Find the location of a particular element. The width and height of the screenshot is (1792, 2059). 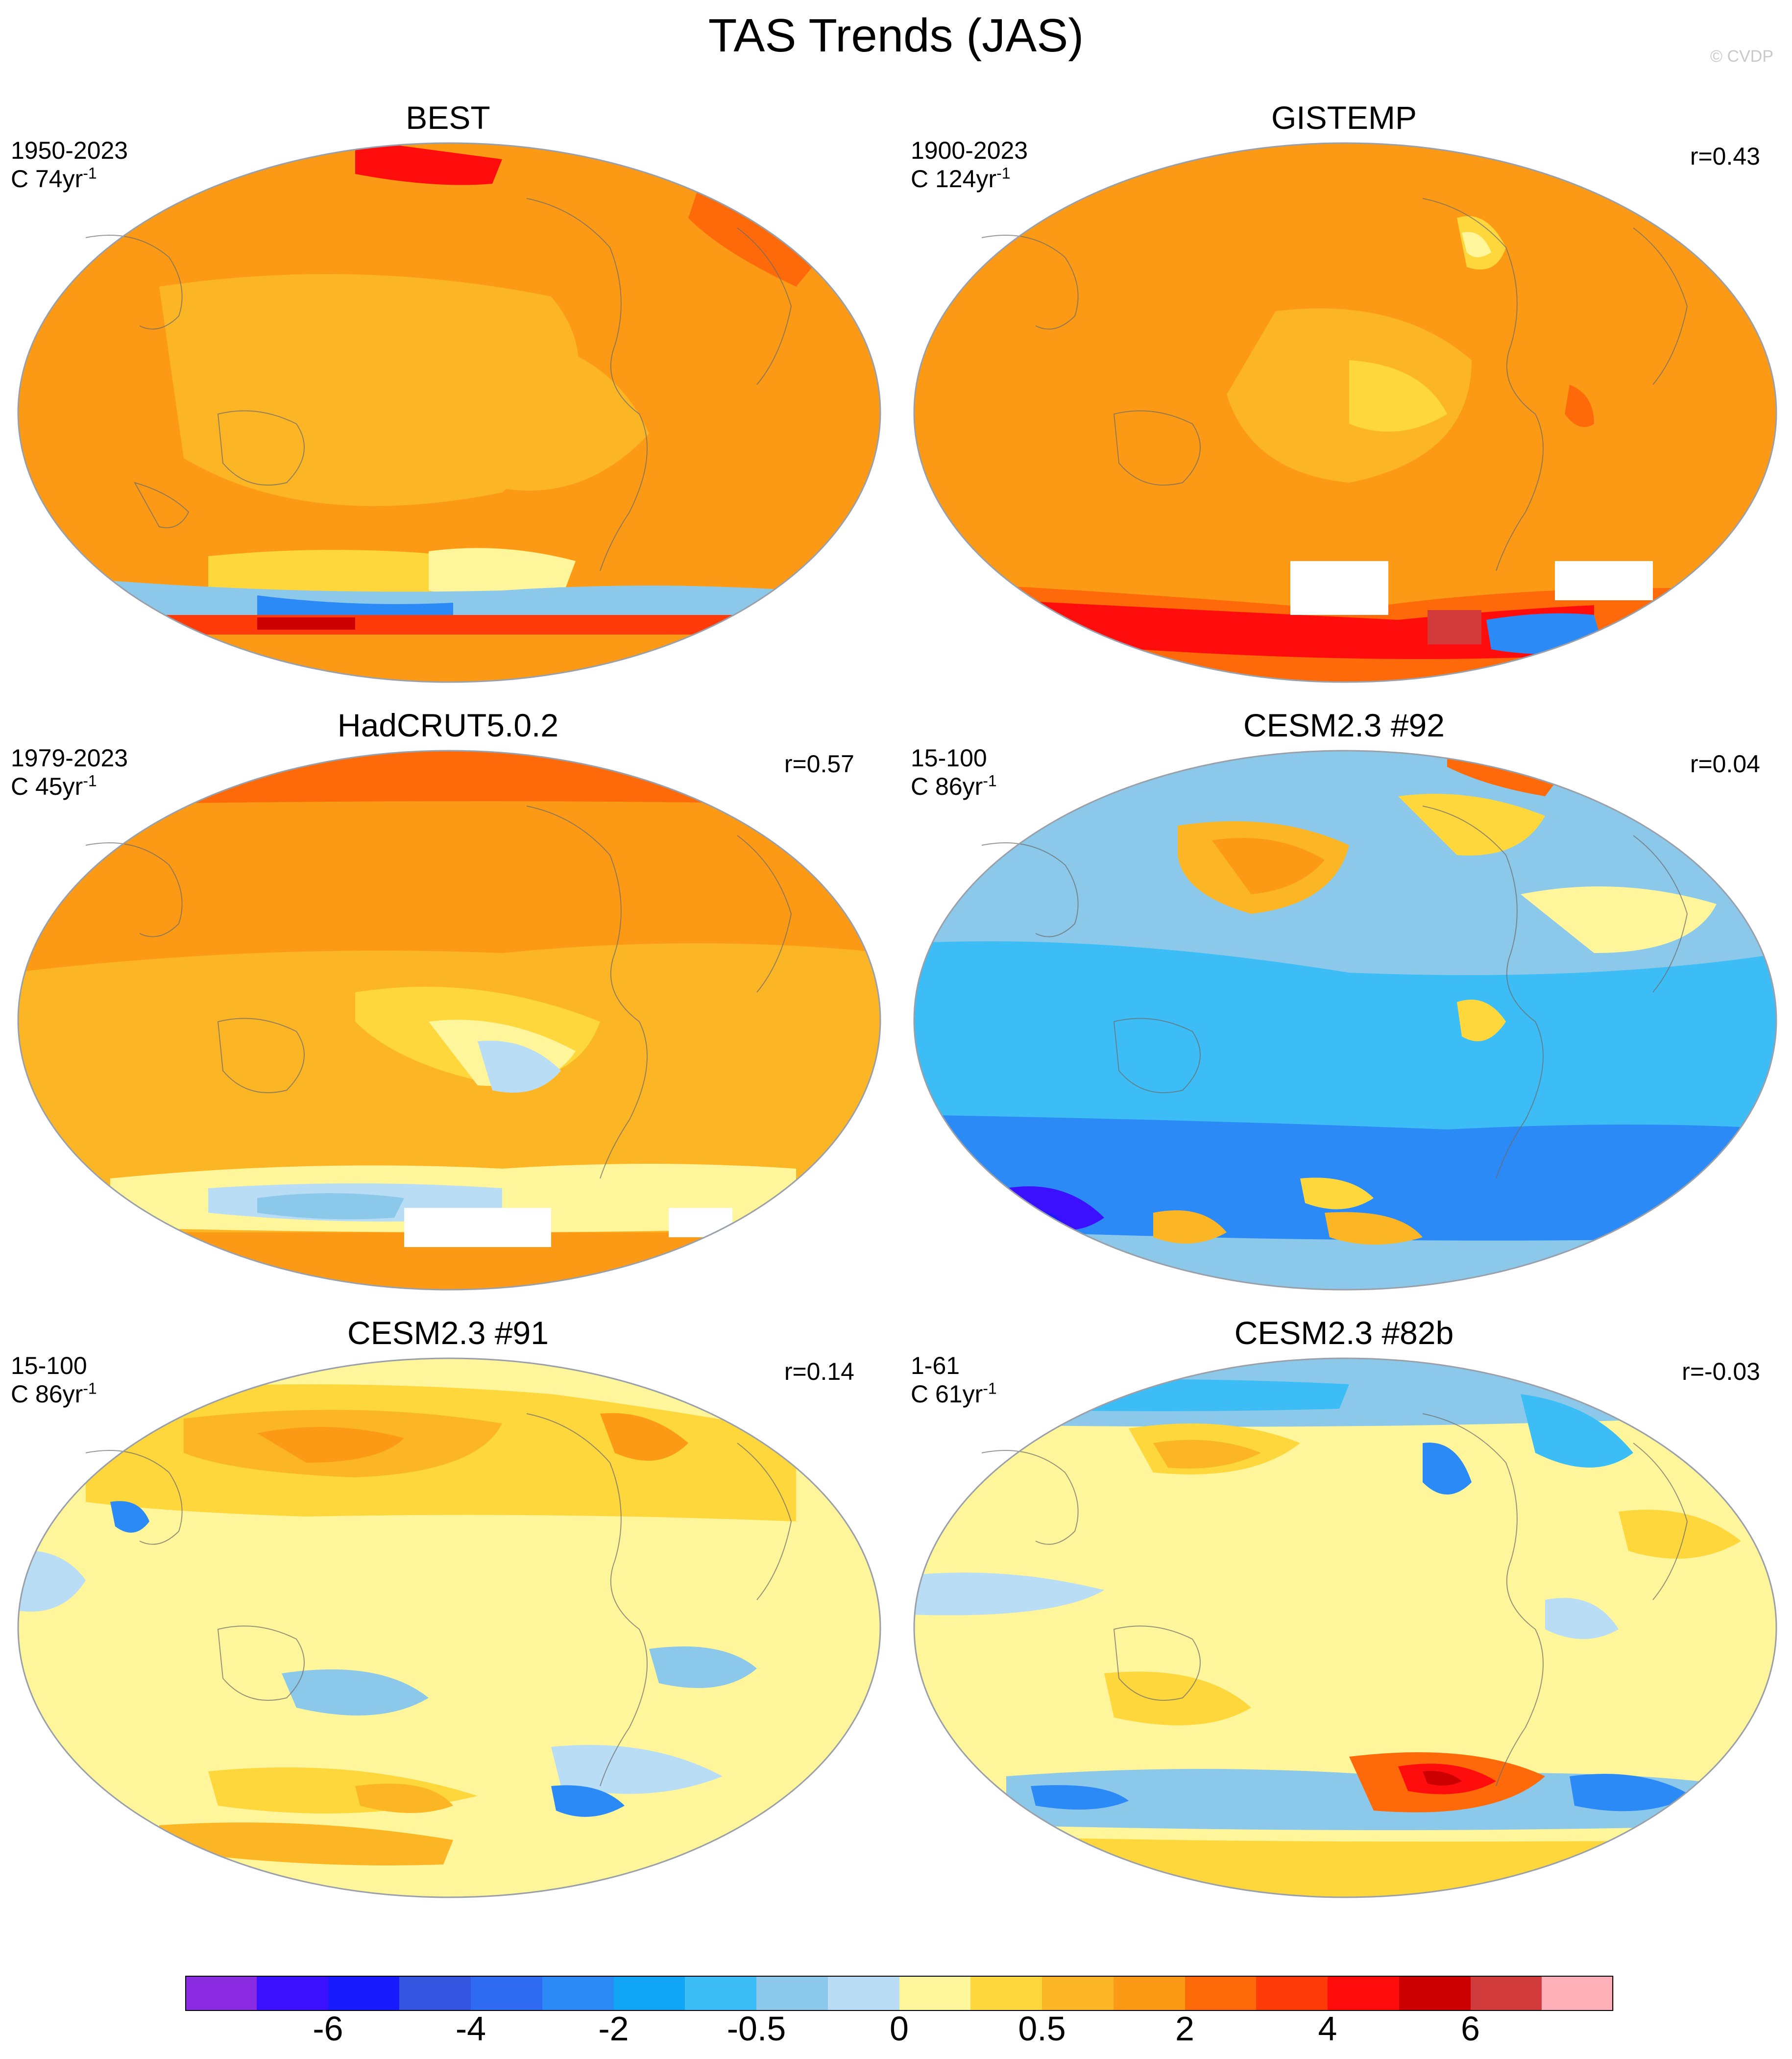

correlation-label: r=0.43 is located at coordinates (1725, 156).